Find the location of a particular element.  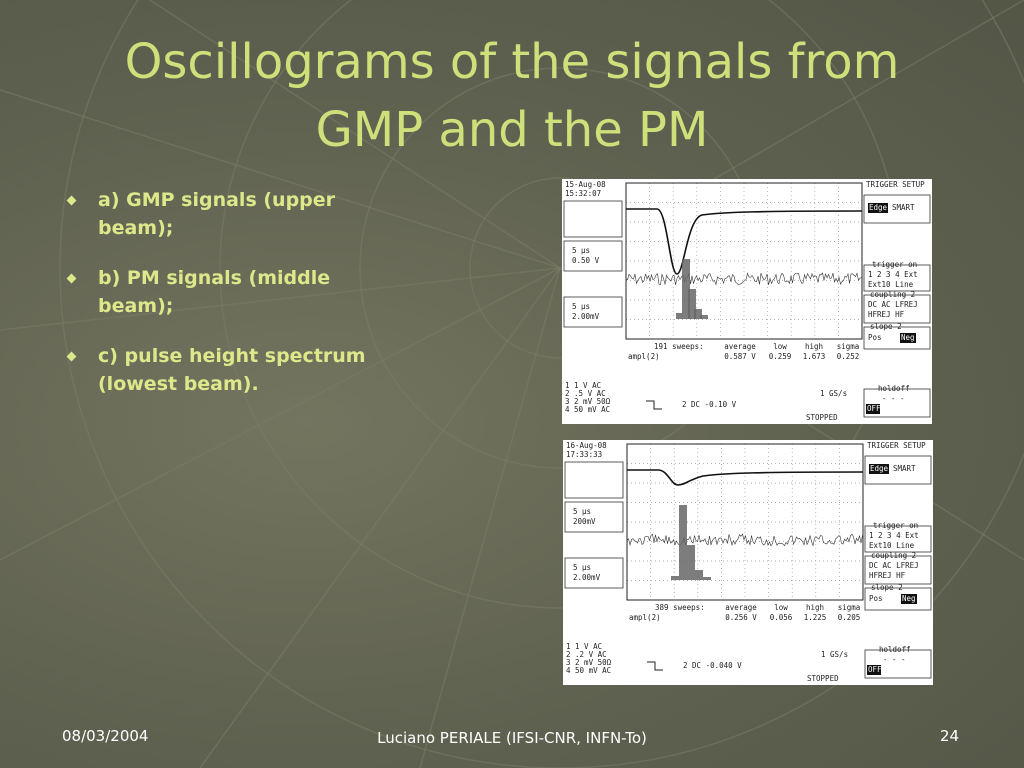

footer-author: Luciano PERIALE (IFSI-CNR, INFN-To) is located at coordinates (512, 738).